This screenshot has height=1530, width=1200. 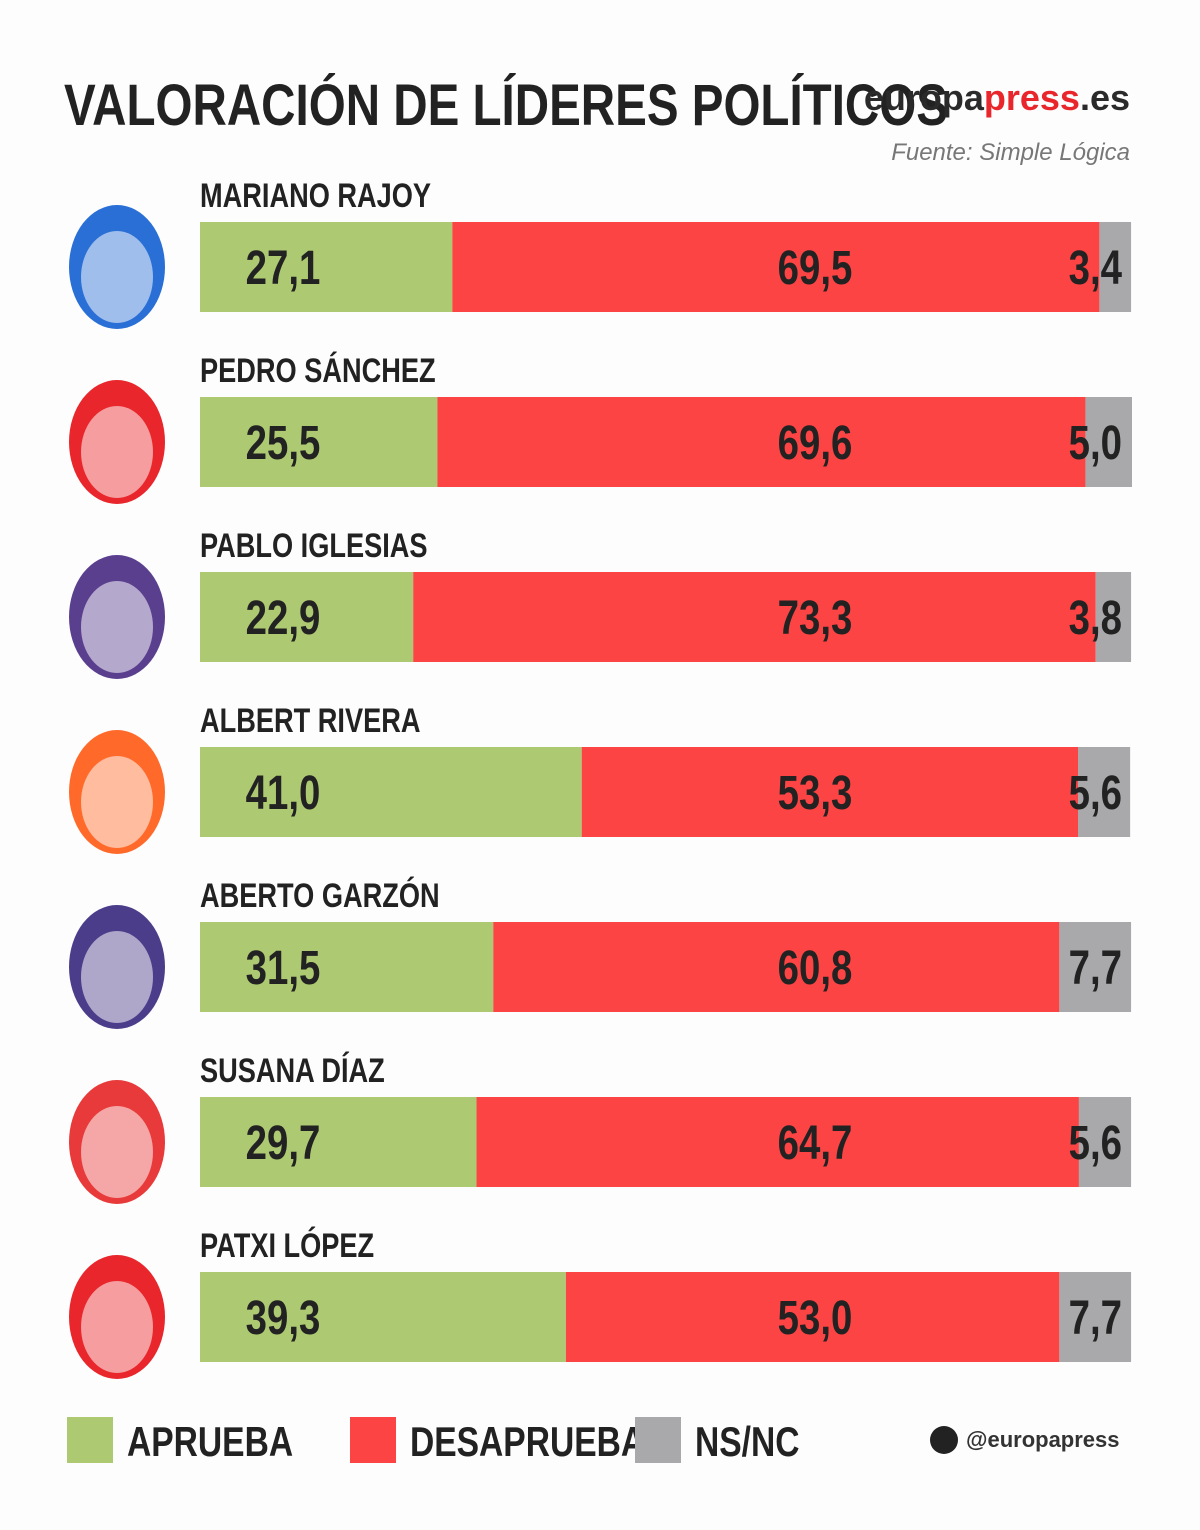 What do you see at coordinates (815, 618) in the screenshot?
I see `value-label: 73,3` at bounding box center [815, 618].